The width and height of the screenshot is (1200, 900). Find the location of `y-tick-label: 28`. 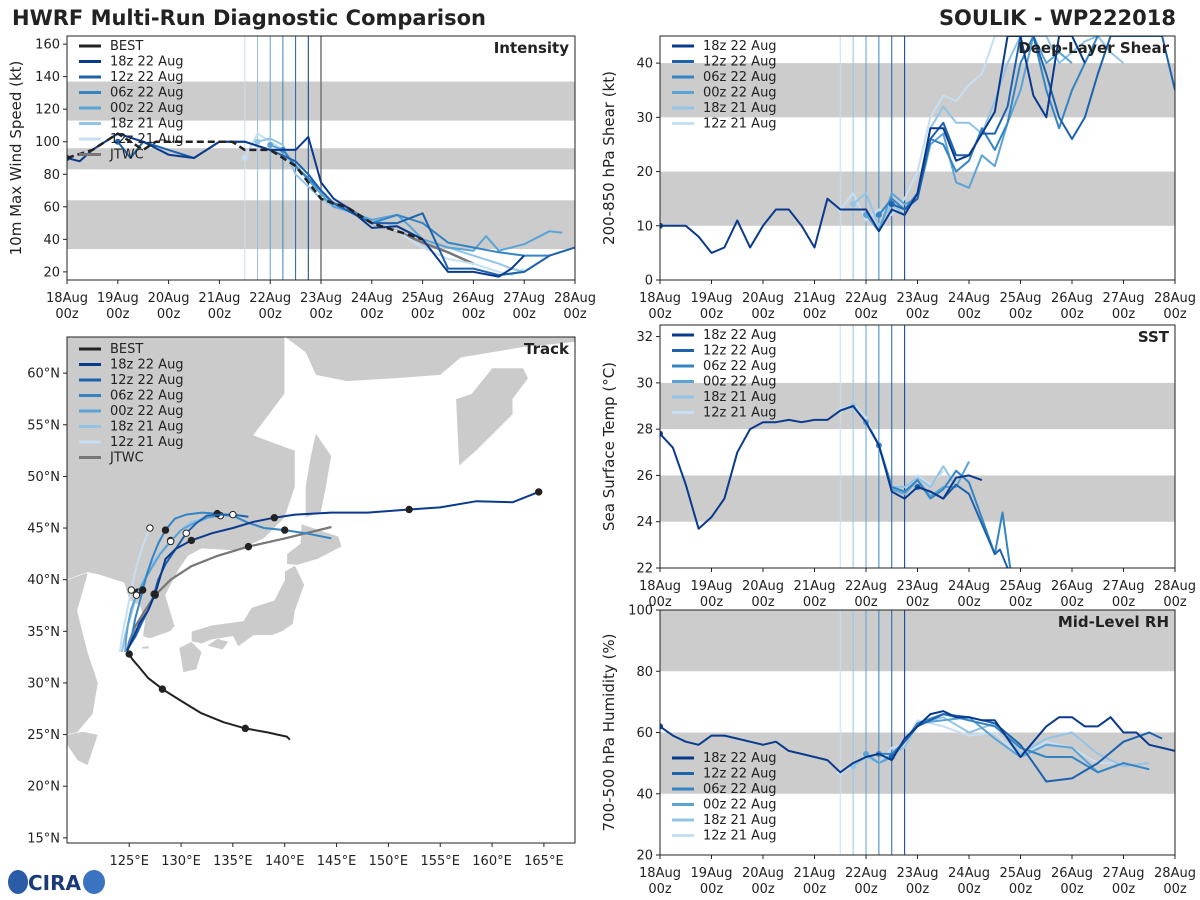

y-tick-label: 28 is located at coordinates (644, 430).